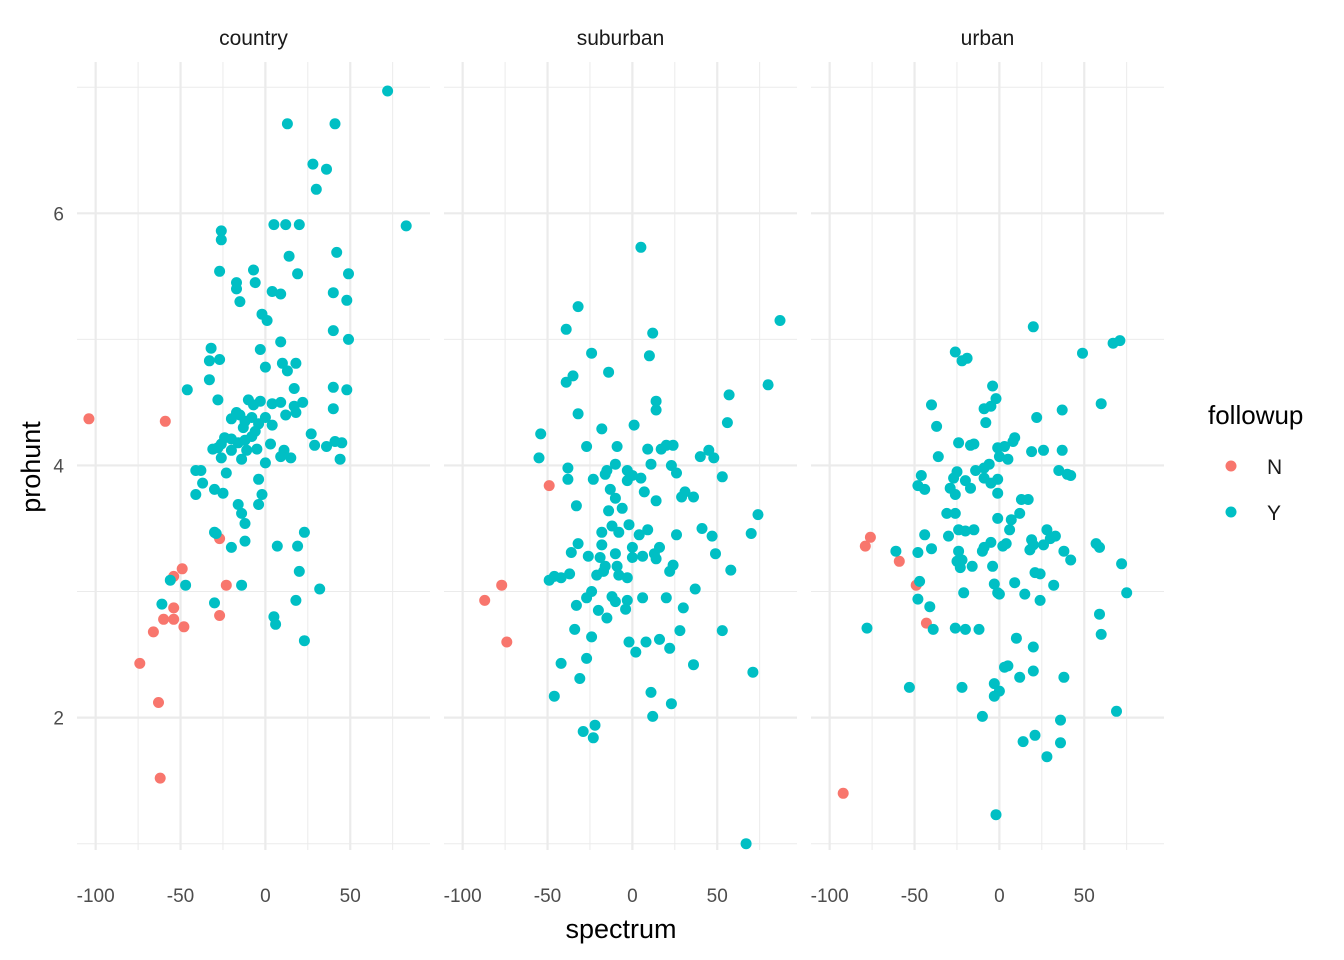 The height and width of the screenshot is (960, 1344). What do you see at coordinates (58, 466) in the screenshot?
I see `y-axis: 2 4 6` at bounding box center [58, 466].